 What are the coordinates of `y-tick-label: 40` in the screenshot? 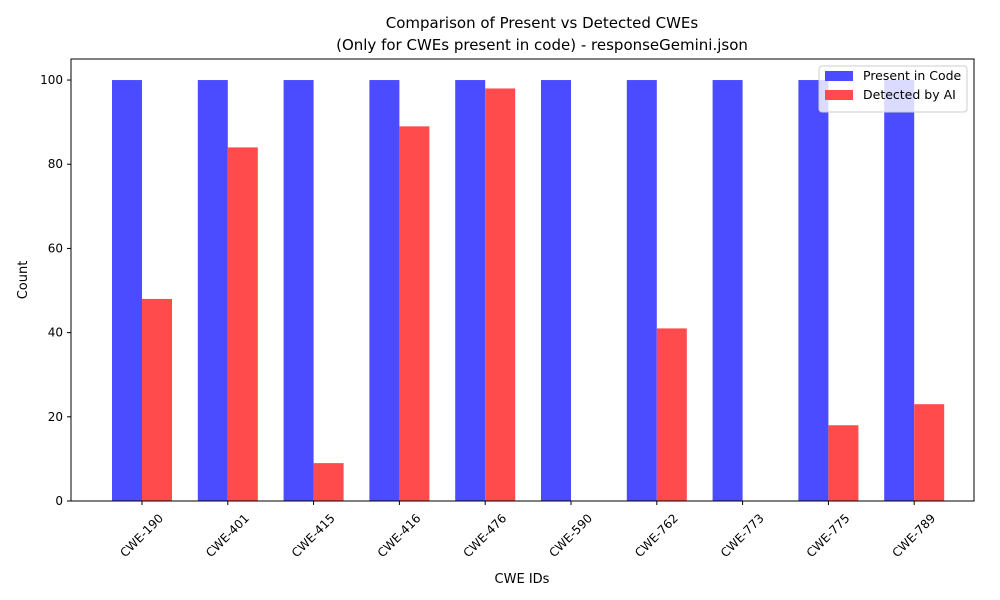 It's located at (55, 333).